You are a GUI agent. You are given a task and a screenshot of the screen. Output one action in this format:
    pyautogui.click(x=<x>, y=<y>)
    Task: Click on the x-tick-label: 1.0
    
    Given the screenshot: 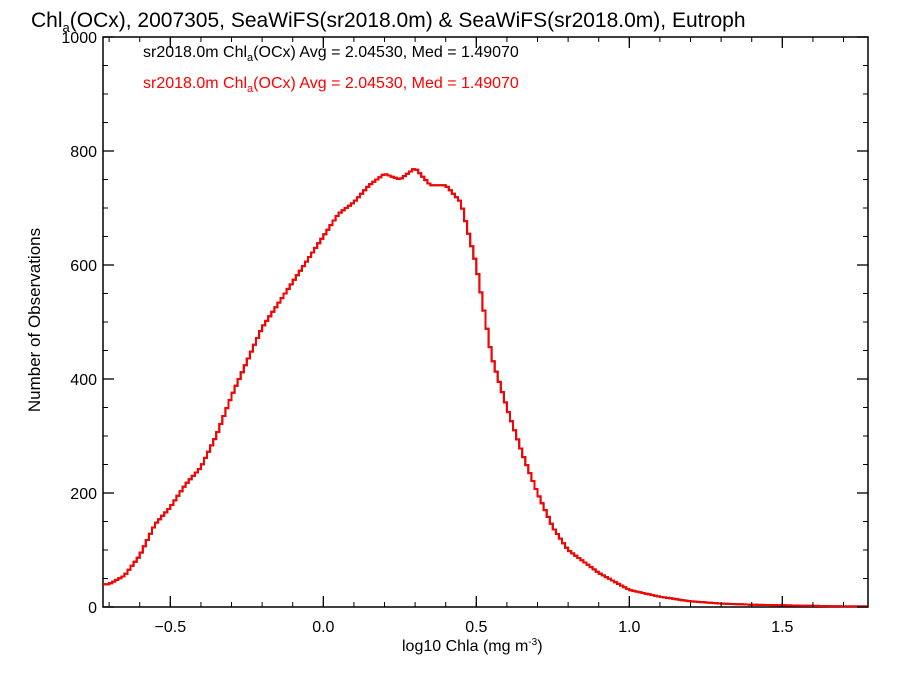 What is the action you would take?
    pyautogui.click(x=629, y=627)
    